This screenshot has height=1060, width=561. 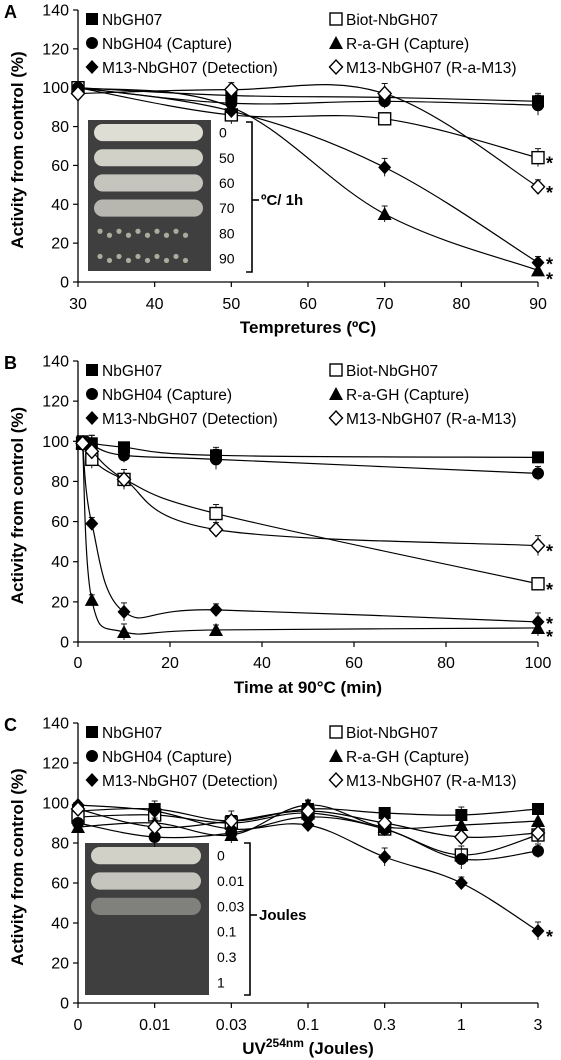 I want to click on inset-gel-image: 0 0.01 0.03 0.1 0.3 1 Joules, so click(x=196, y=919).